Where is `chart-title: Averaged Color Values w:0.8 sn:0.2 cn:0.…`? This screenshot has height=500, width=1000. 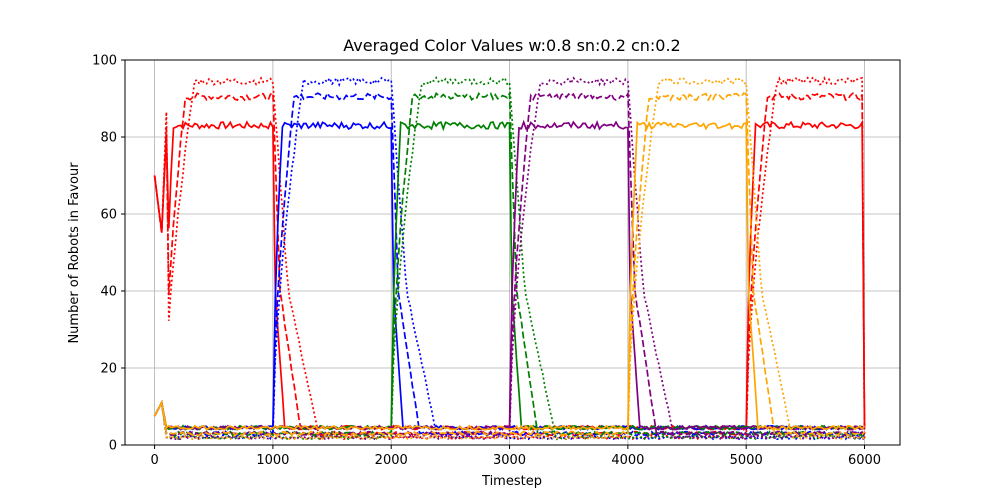 chart-title: Averaged Color Values w:0.8 sn:0.2 cn:0.… is located at coordinates (511, 45).